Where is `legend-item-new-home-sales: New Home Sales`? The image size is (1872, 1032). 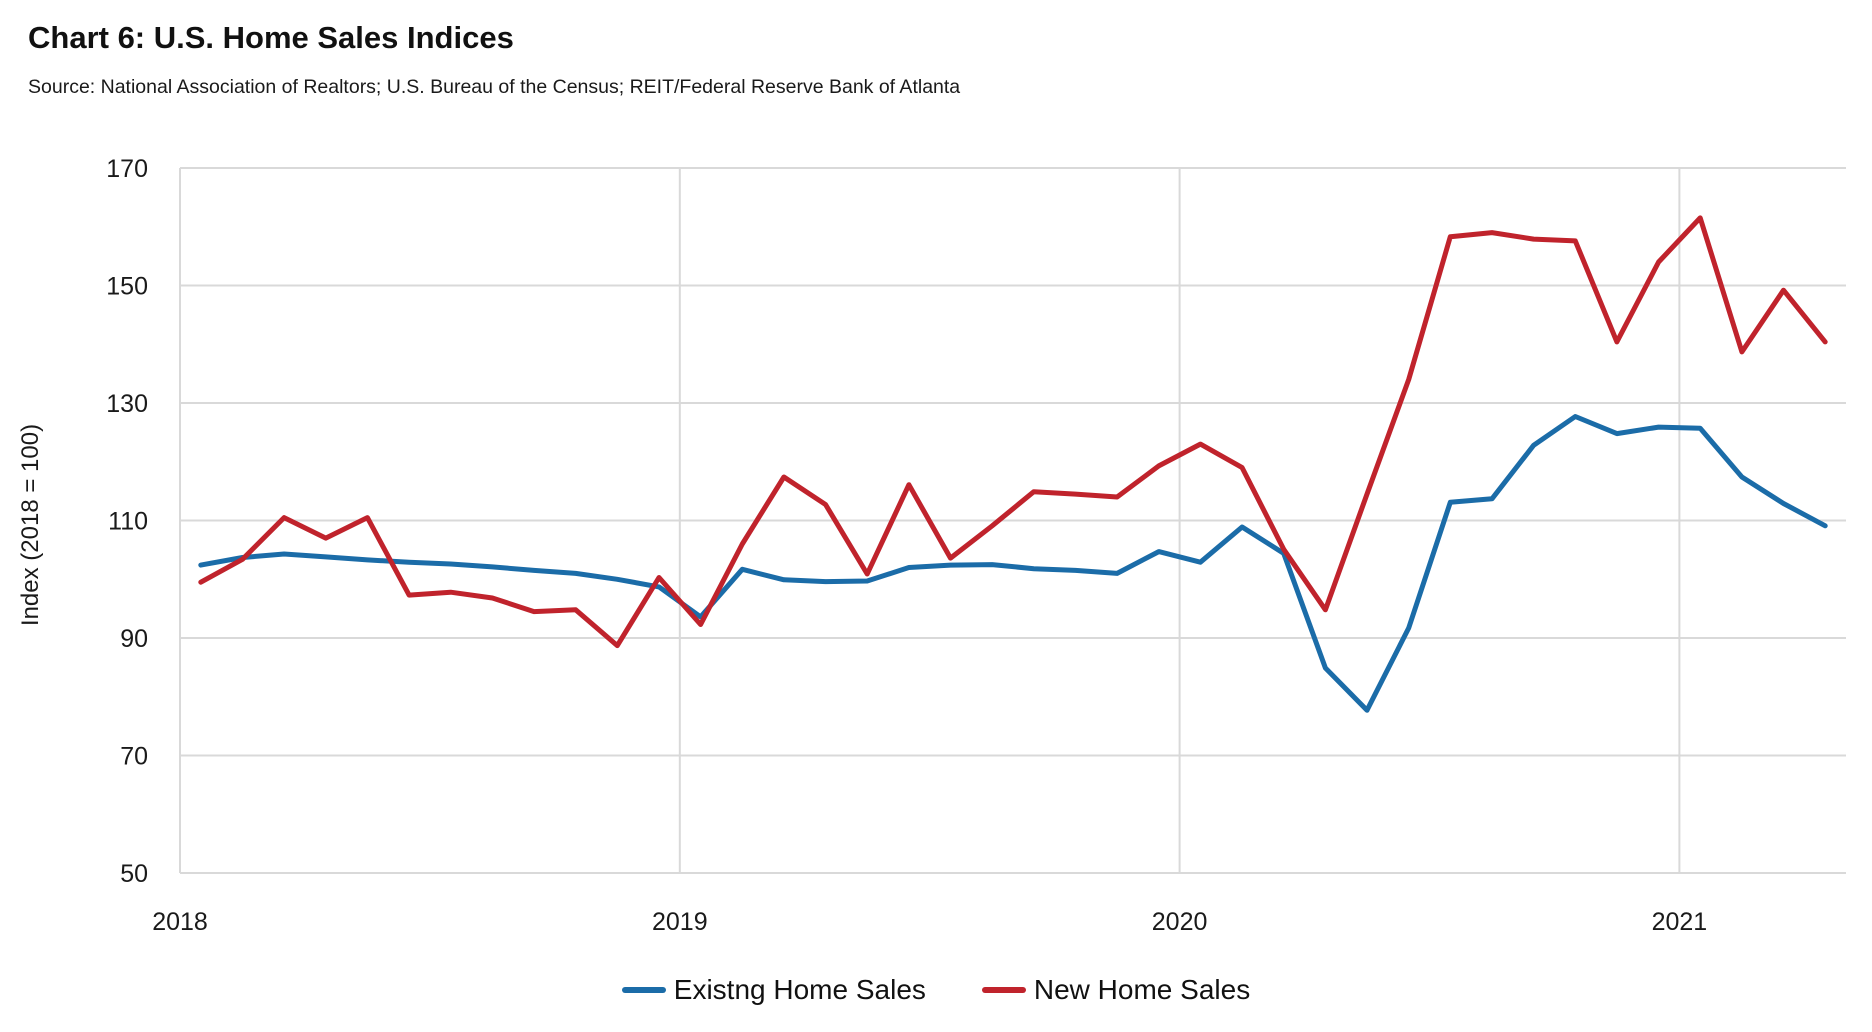 legend-item-new-home-sales: New Home Sales is located at coordinates (1116, 990).